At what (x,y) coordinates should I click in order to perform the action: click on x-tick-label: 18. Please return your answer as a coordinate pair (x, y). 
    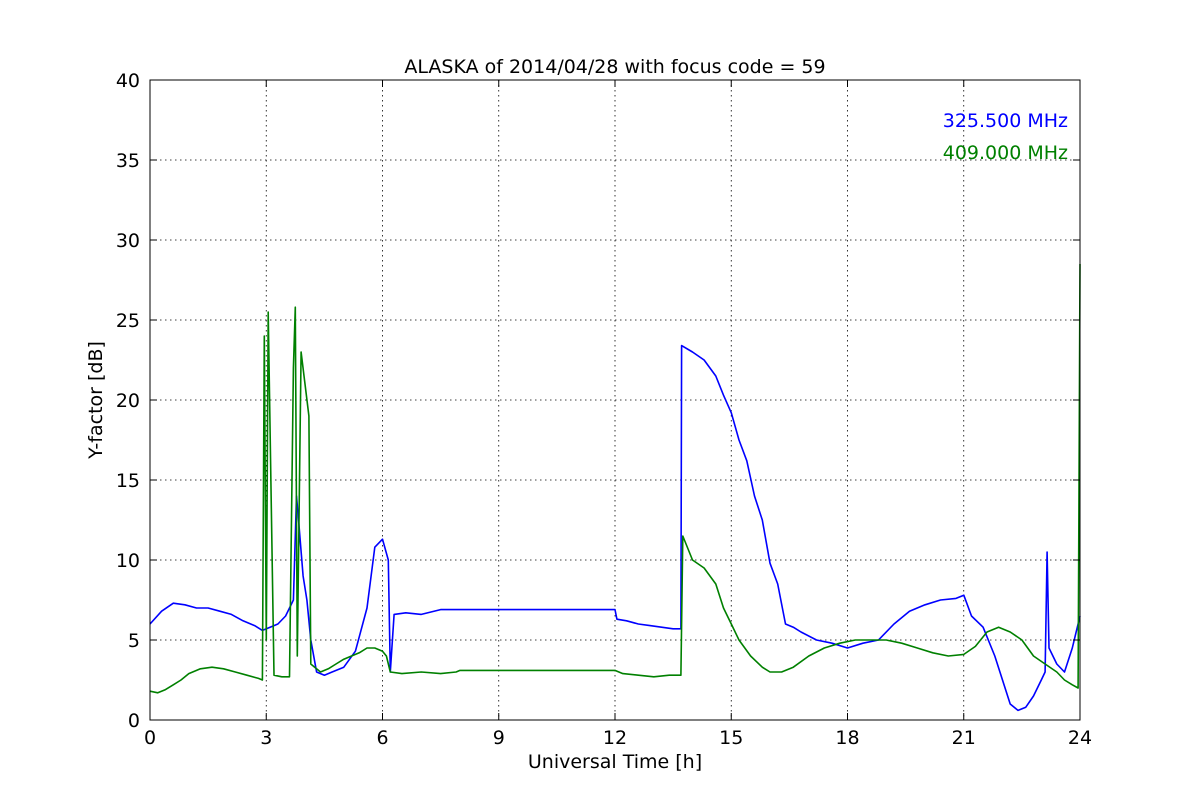
    Looking at the image, I should click on (847, 738).